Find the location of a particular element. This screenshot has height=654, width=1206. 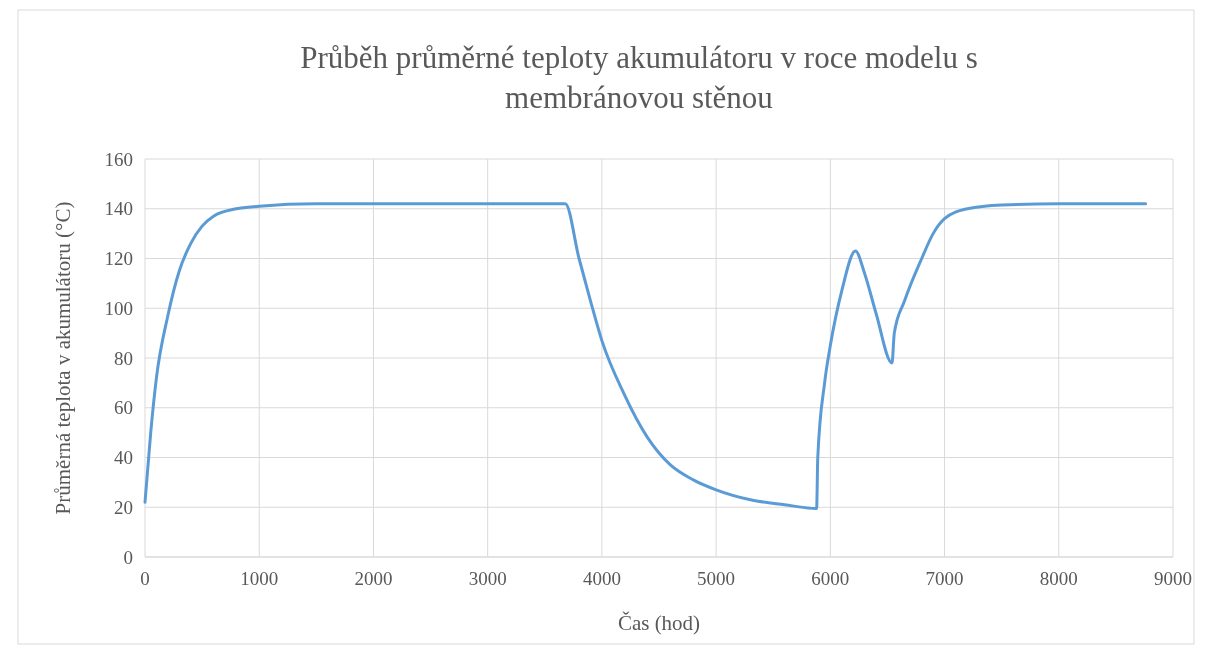

y-tick-label: 160 is located at coordinates (118, 159).